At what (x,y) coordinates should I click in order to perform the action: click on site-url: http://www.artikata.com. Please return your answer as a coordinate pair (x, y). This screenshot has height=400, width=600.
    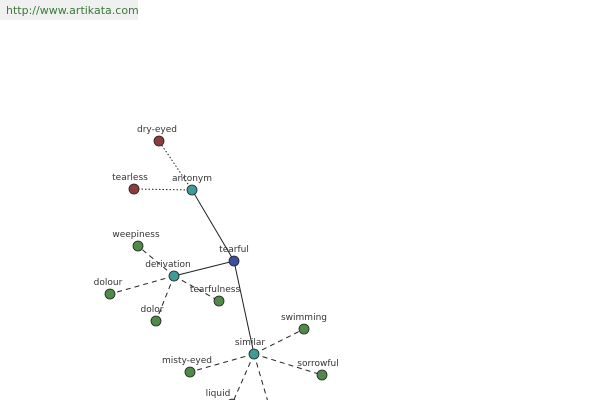
    Looking at the image, I should click on (69, 10).